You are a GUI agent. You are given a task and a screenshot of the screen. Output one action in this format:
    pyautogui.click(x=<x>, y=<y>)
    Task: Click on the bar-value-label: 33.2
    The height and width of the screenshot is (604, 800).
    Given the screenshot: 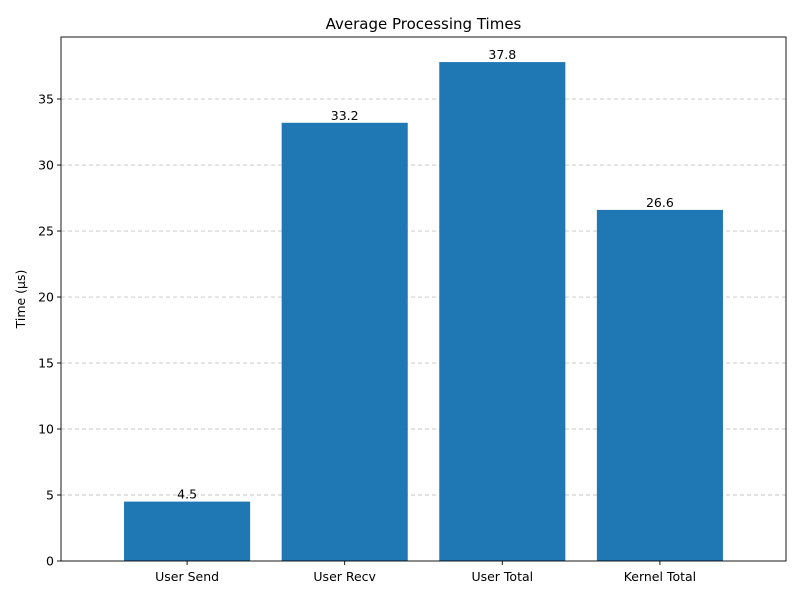 What is the action you would take?
    pyautogui.click(x=345, y=115)
    